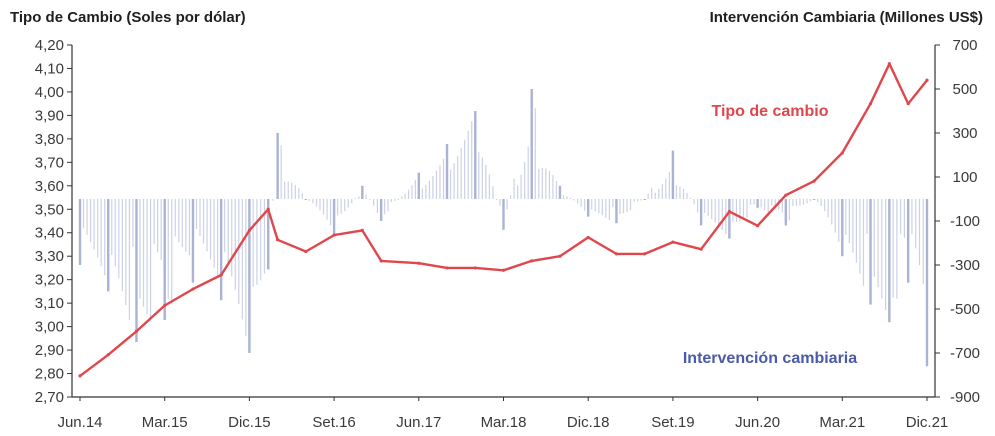  Describe the element at coordinates (49, 374) in the screenshot. I see `left-tick-label: 2,80` at that location.